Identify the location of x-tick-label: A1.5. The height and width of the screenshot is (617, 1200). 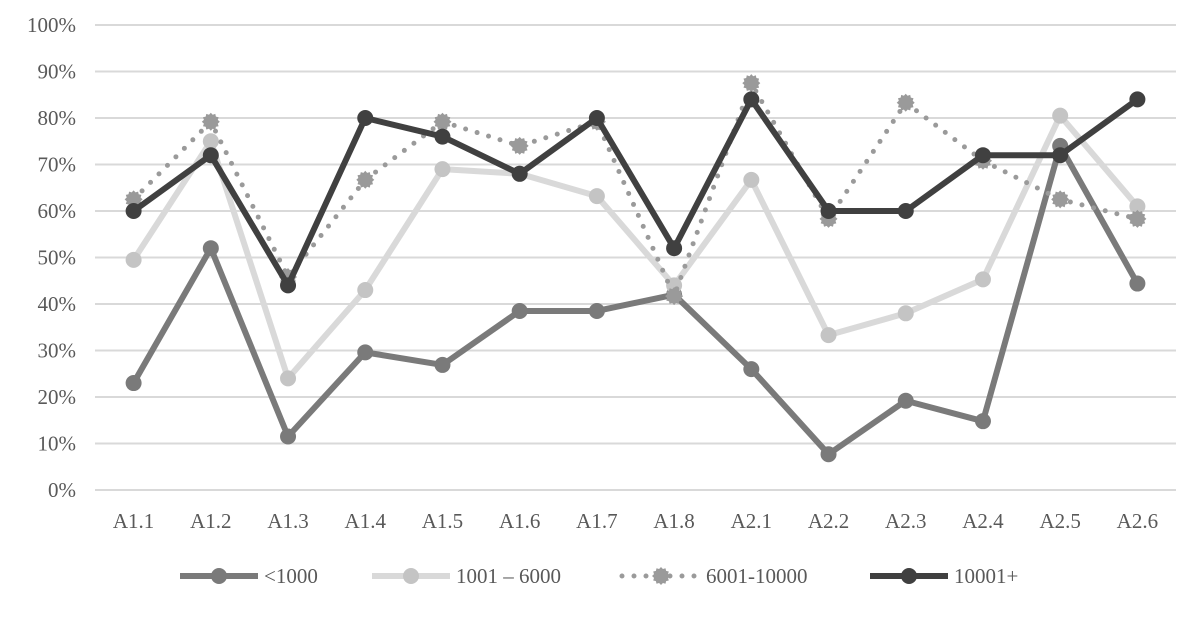
(442, 521).